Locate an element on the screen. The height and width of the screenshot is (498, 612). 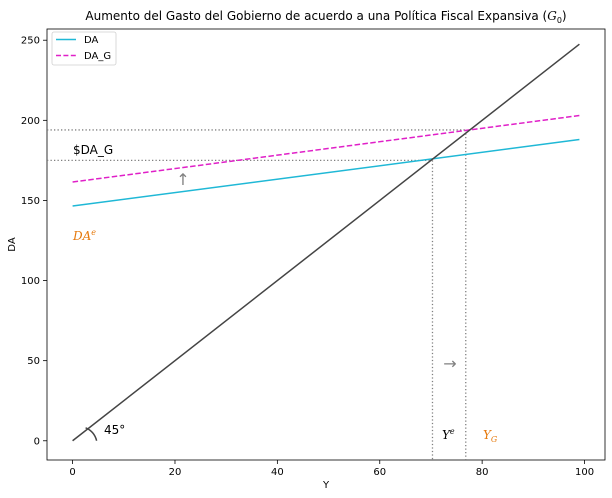
annotation-yg-base: Y is located at coordinates (487, 435).